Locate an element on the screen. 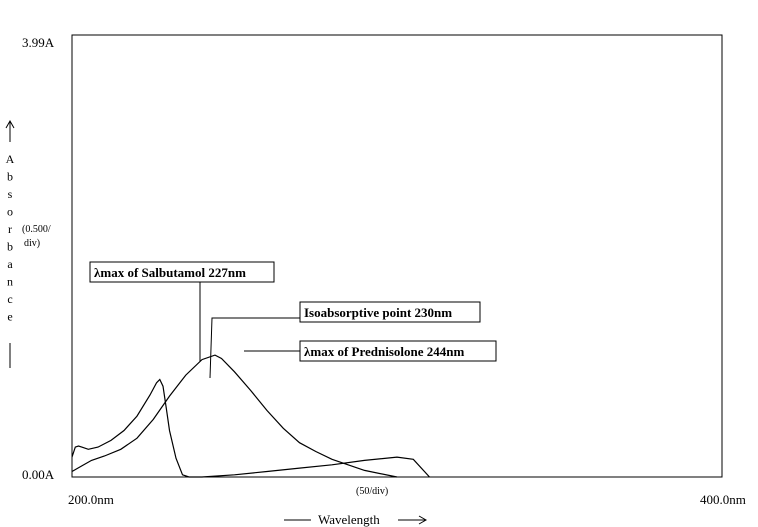  annotation-leaders is located at coordinates (249, 330).